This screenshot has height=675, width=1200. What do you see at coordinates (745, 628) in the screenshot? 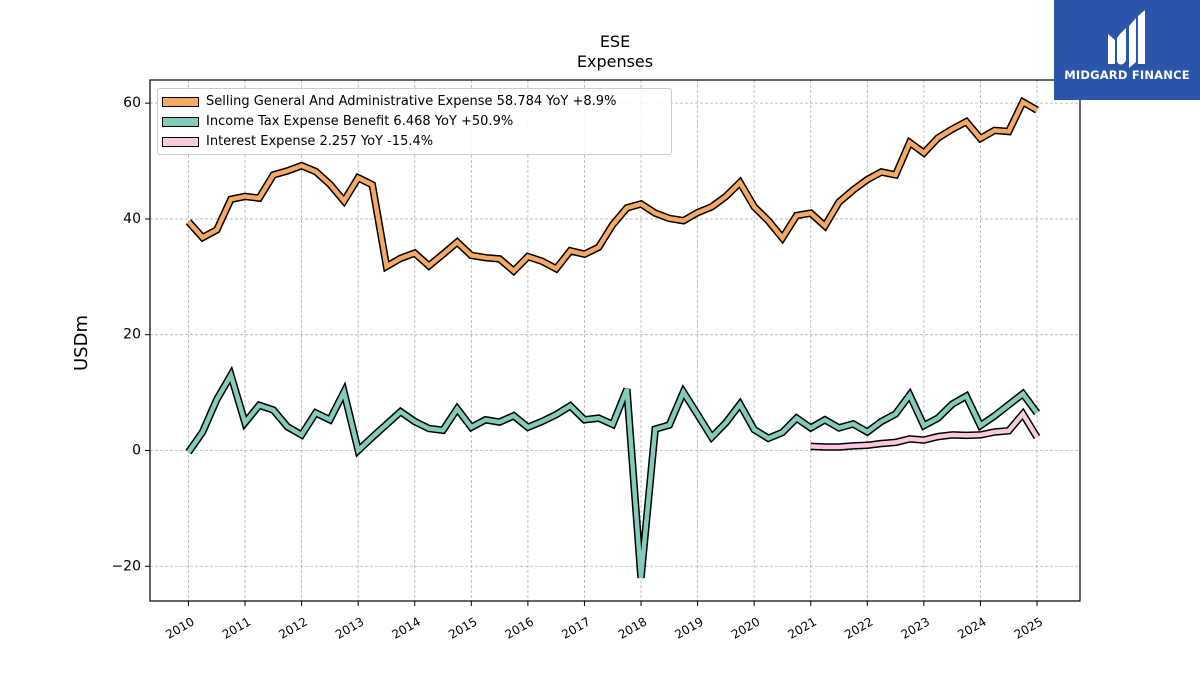
I see `x-tick-label: 2020` at bounding box center [745, 628].